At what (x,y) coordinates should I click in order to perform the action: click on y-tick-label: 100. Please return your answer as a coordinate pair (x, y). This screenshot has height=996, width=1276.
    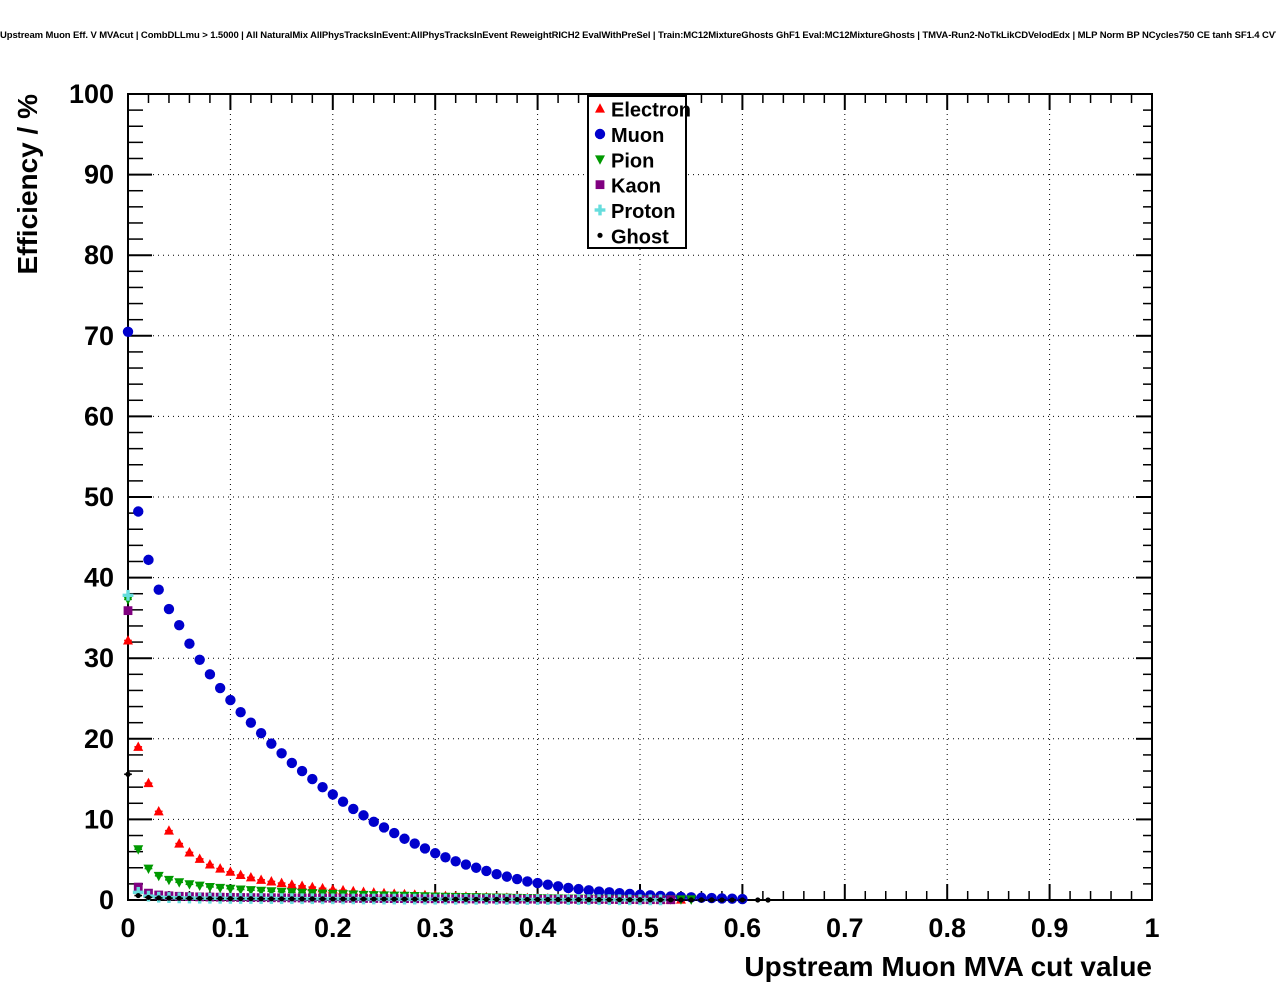
    Looking at the image, I should click on (91, 94).